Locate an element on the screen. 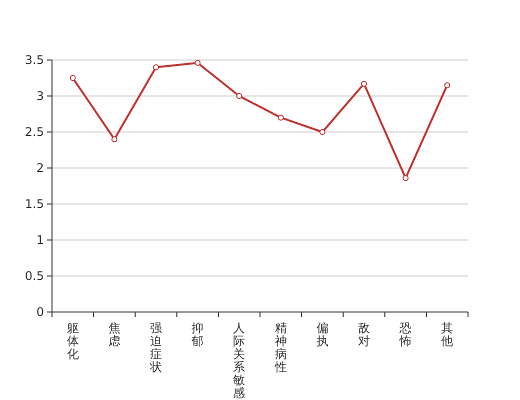 This screenshot has height=400, width=520. x-label: 躯体化 is located at coordinates (72, 341).